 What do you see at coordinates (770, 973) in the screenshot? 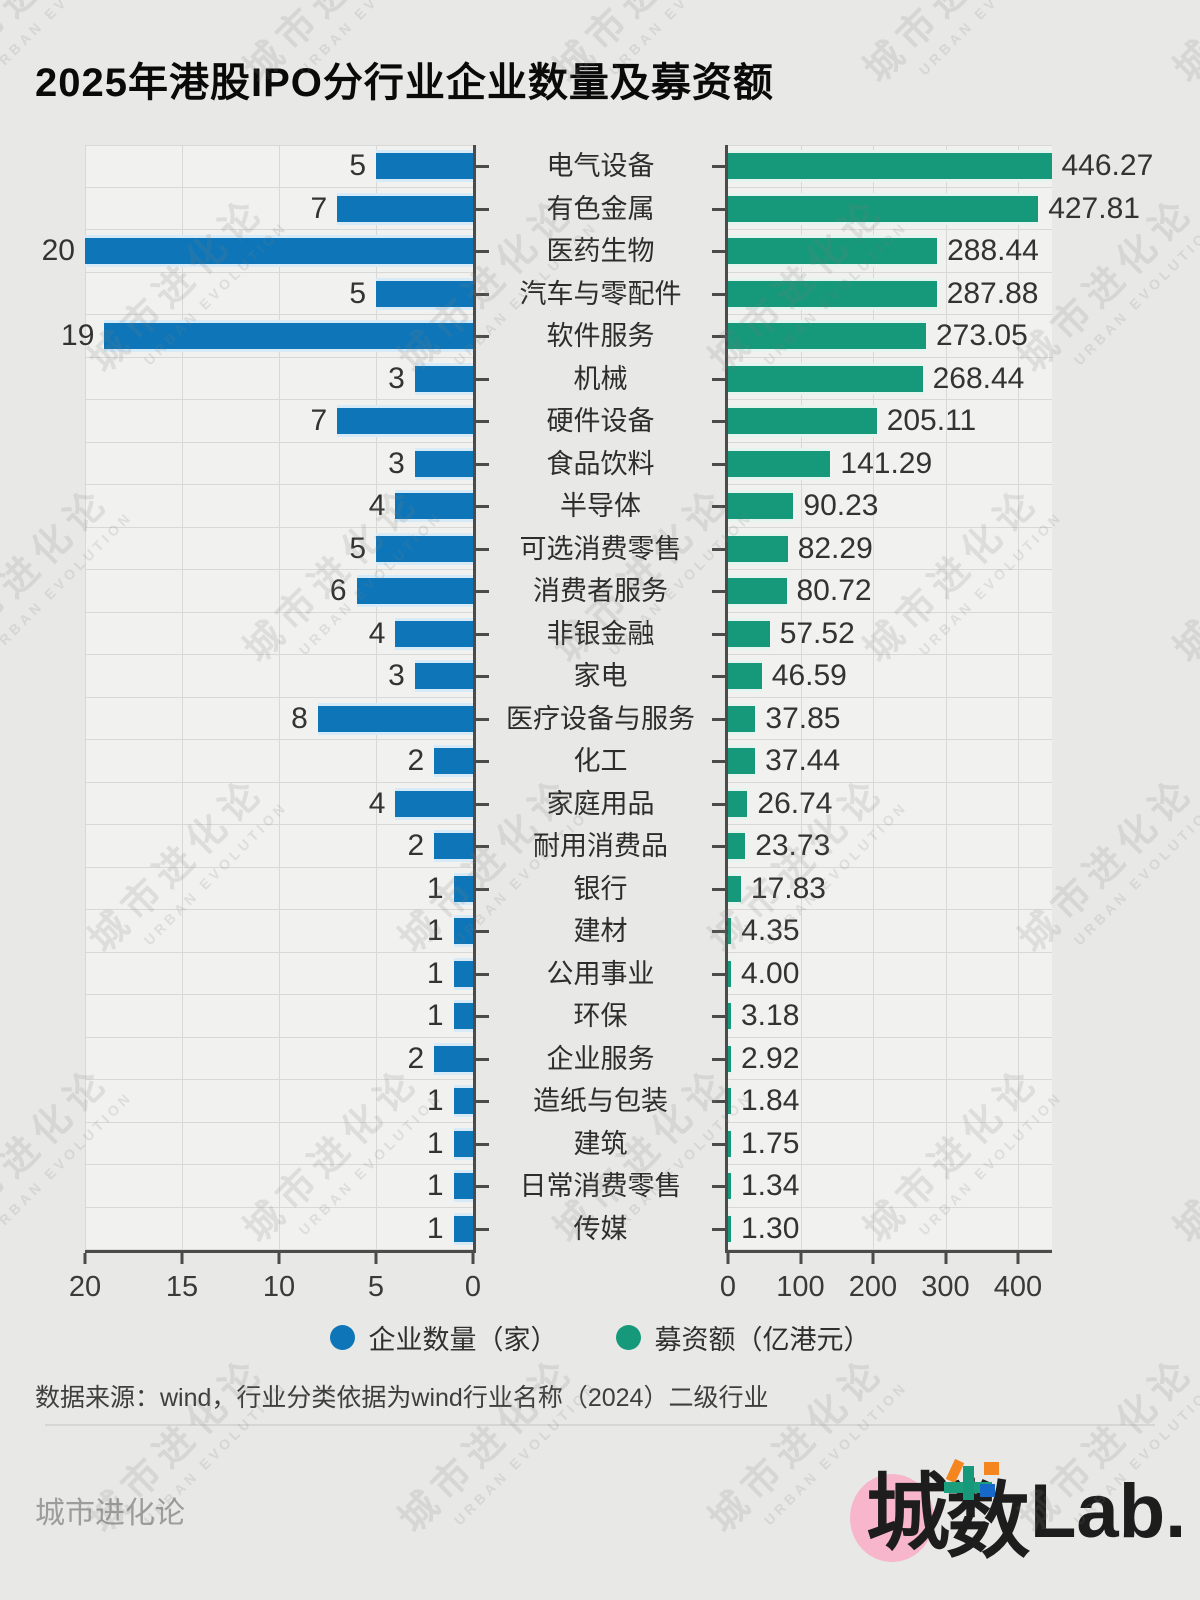
I see `amount-value-label: 4.00` at bounding box center [770, 973].